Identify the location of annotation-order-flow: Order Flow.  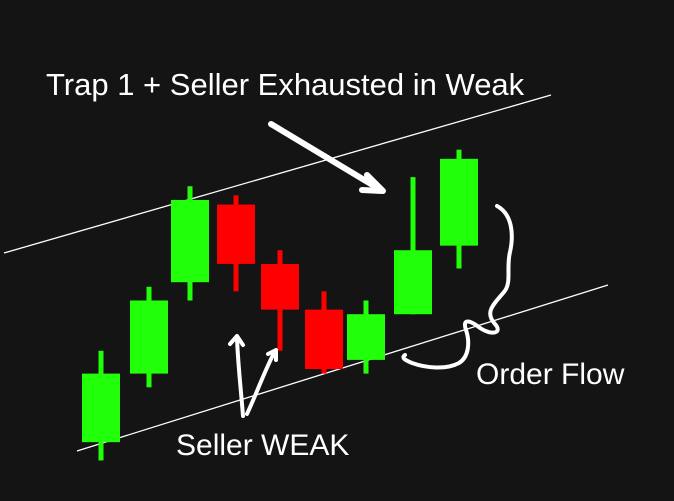
(550, 374).